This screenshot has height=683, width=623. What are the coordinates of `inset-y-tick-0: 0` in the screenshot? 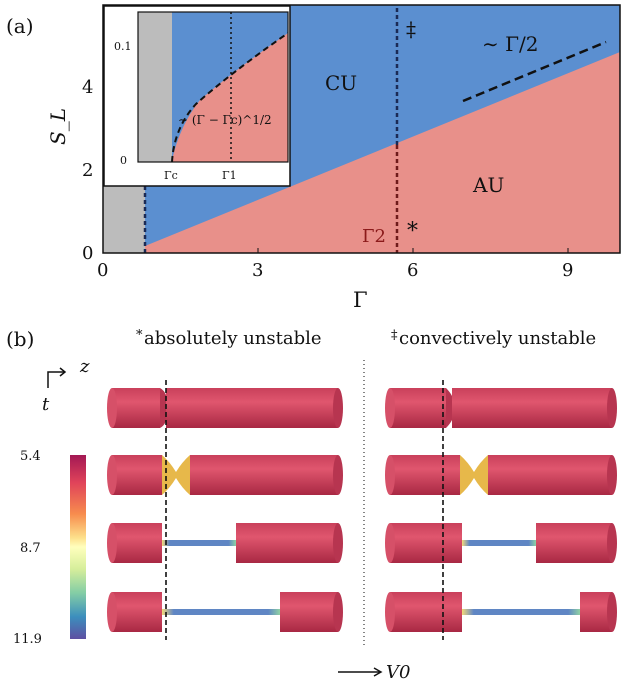 It's located at (123, 160).